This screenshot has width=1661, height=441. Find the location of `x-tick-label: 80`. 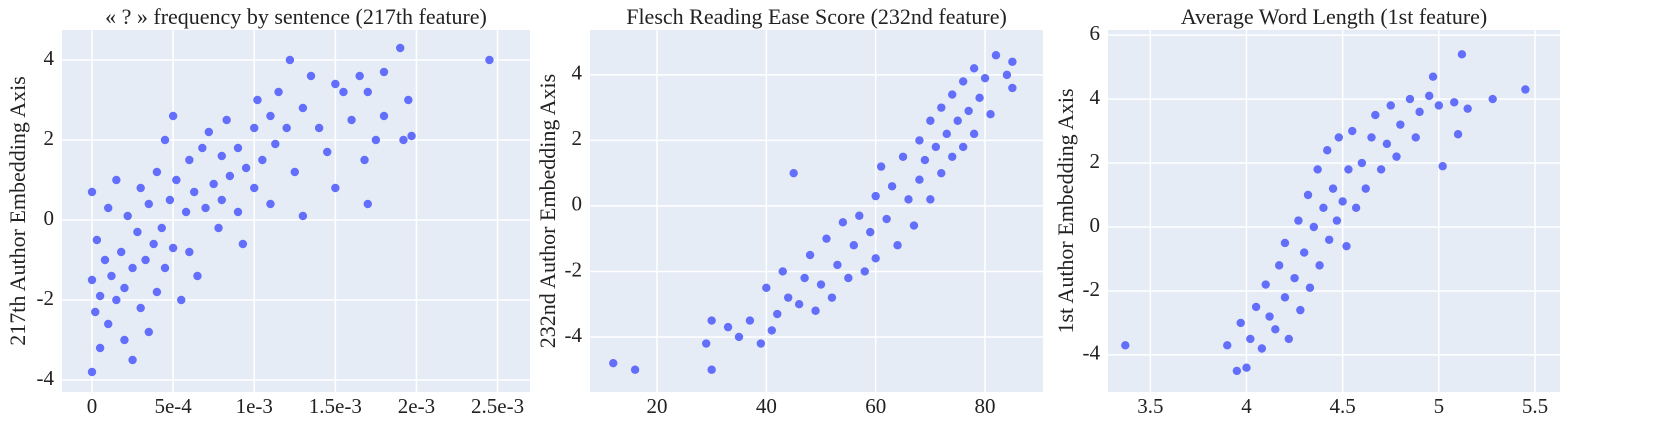

x-tick-label: 80 is located at coordinates (985, 406).